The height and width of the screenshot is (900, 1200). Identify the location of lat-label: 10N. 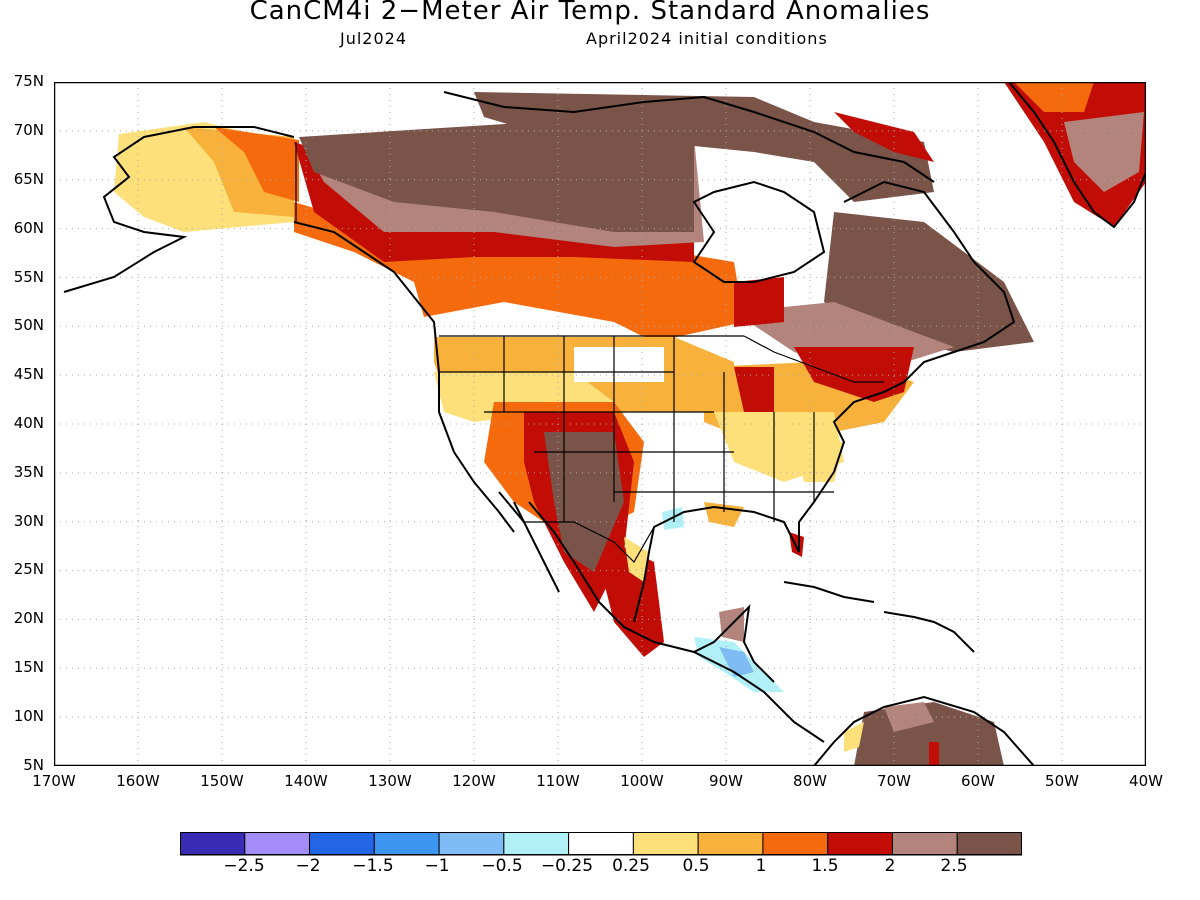
(28, 716).